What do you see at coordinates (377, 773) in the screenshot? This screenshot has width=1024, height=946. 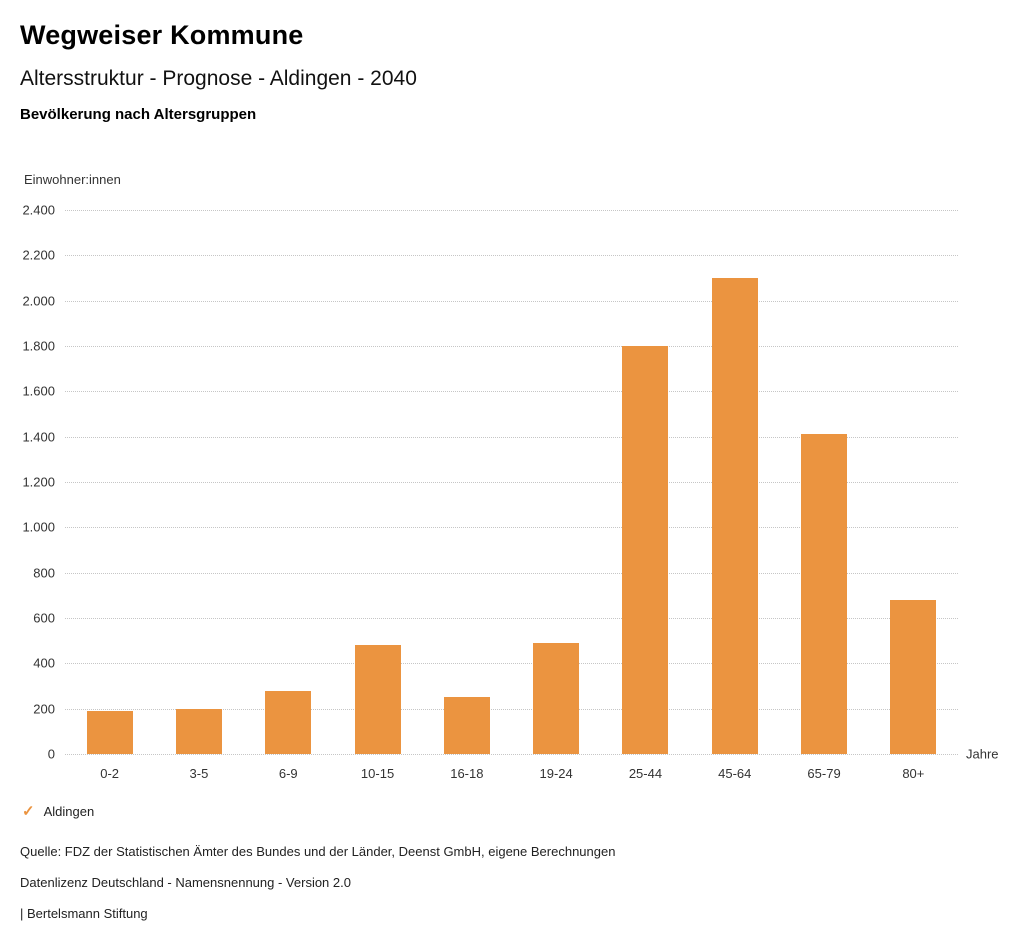 I see `x-tick-label: 10-15` at bounding box center [377, 773].